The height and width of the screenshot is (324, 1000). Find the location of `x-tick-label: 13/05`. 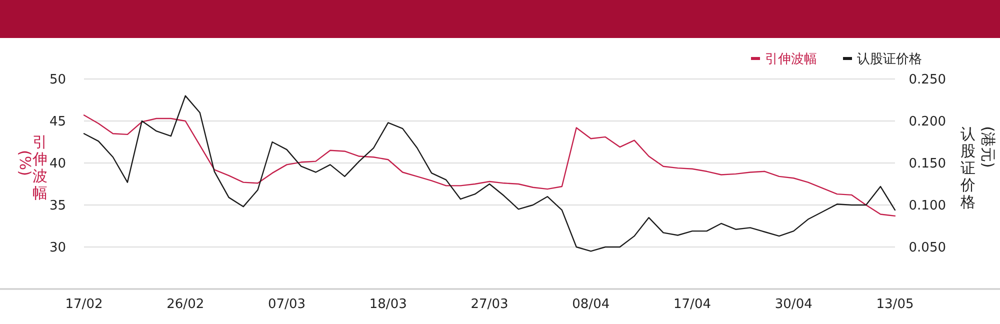

x-tick-label: 13/05 is located at coordinates (895, 304).